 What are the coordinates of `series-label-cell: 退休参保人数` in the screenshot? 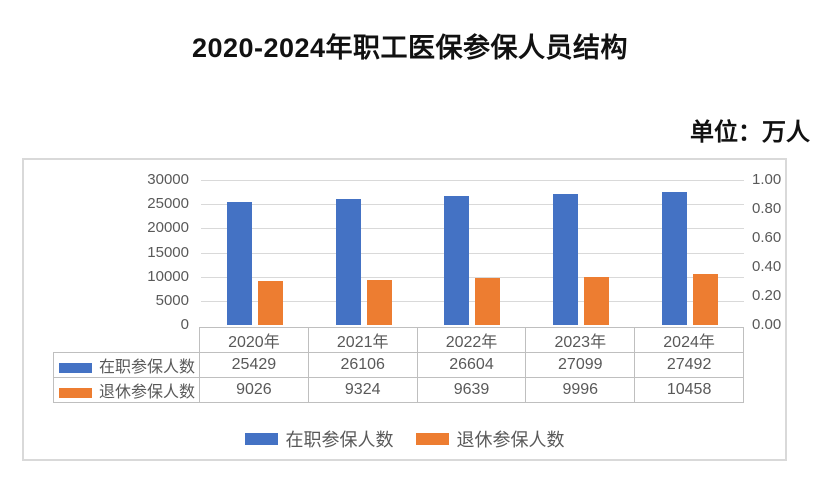 It's located at (126, 390).